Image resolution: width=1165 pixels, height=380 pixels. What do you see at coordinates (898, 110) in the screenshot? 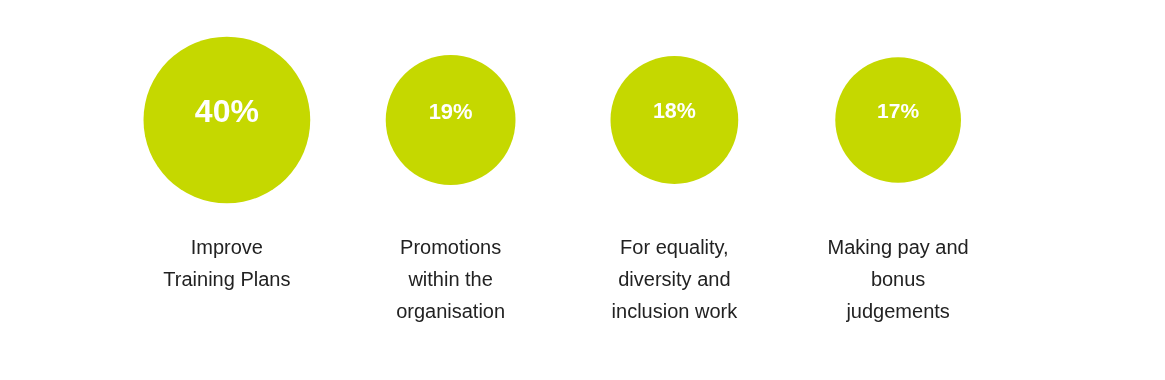
I see `data-label: 17%` at bounding box center [898, 110].